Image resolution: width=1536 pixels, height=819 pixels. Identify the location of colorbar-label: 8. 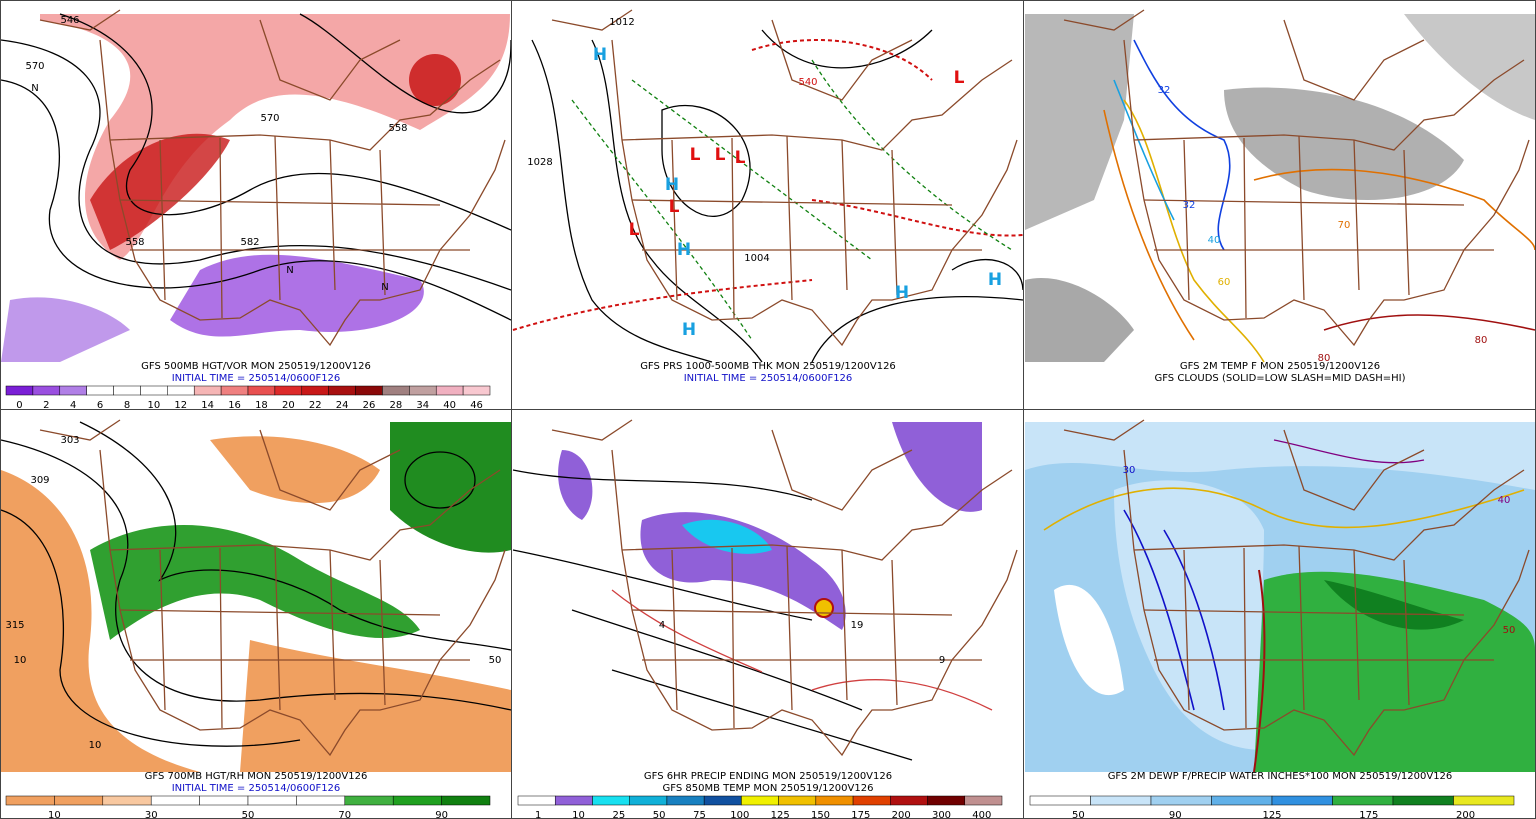
(127, 405).